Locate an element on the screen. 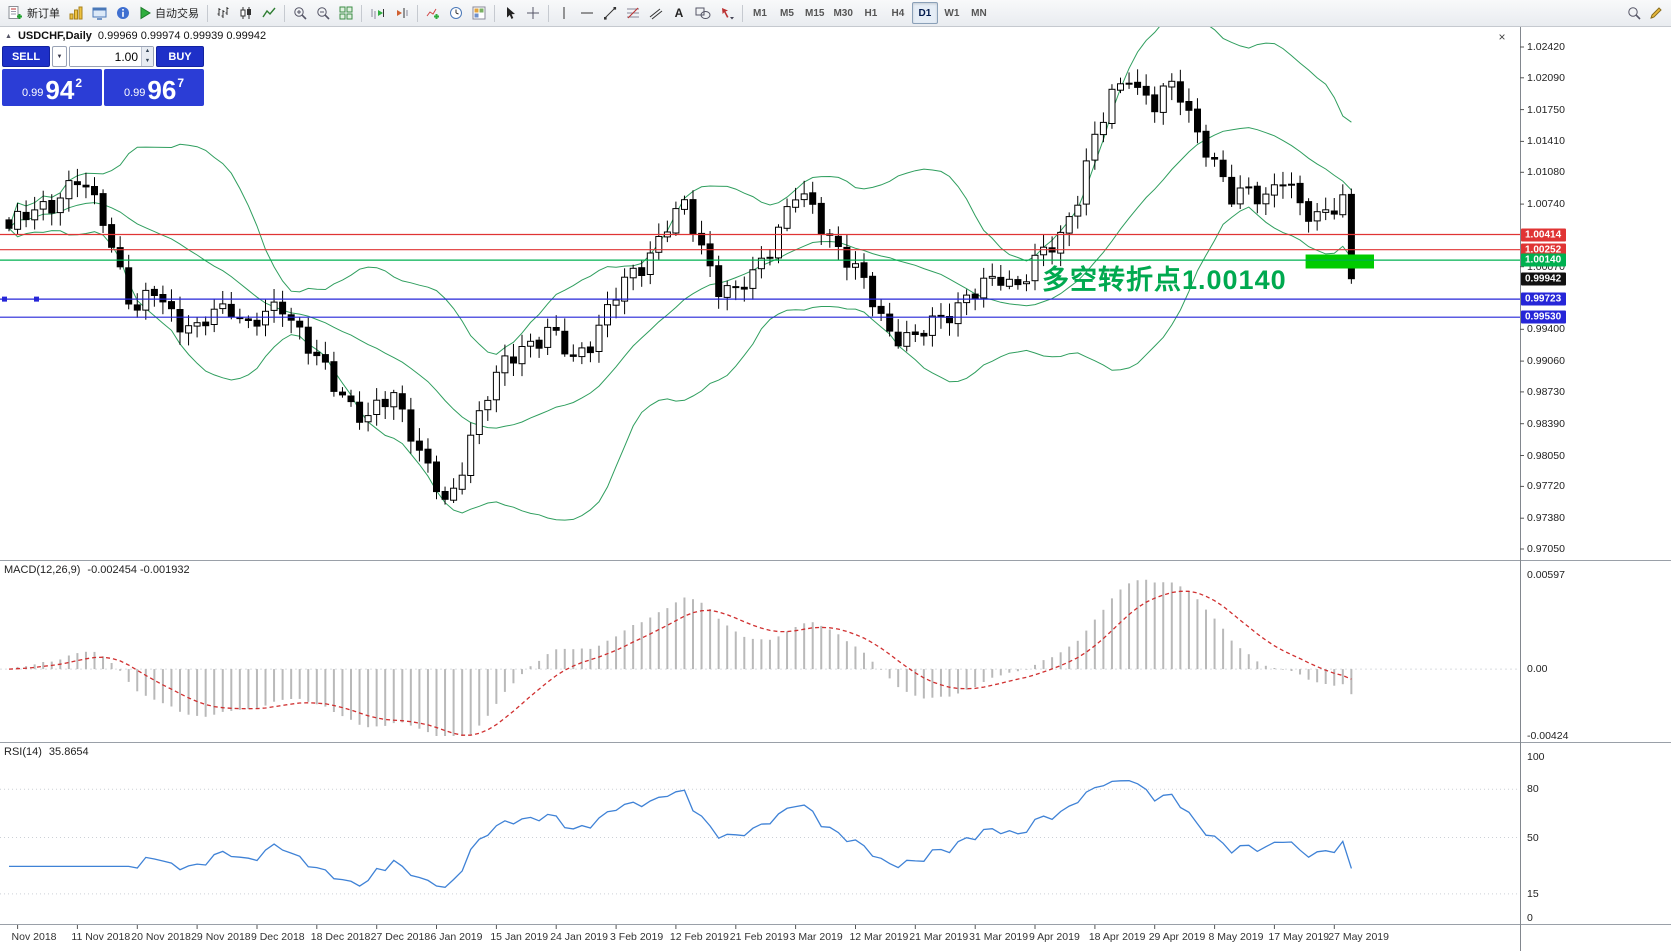 The image size is (1671, 951). text-tool-button: A is located at coordinates (679, 13).